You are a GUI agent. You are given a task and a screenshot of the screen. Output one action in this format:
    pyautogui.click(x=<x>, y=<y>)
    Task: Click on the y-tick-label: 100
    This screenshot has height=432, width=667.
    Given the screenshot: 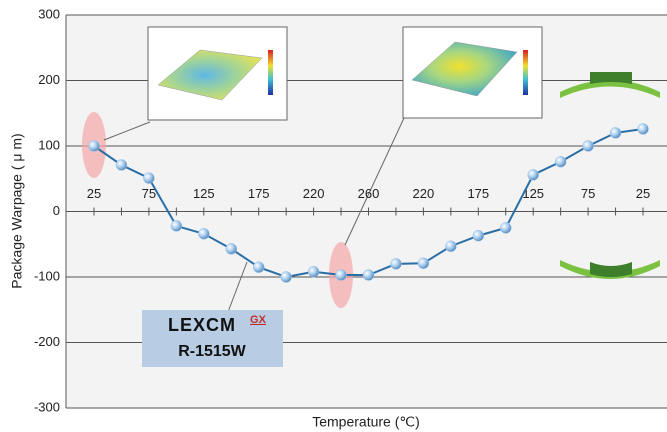 What is the action you would take?
    pyautogui.click(x=49, y=144)
    